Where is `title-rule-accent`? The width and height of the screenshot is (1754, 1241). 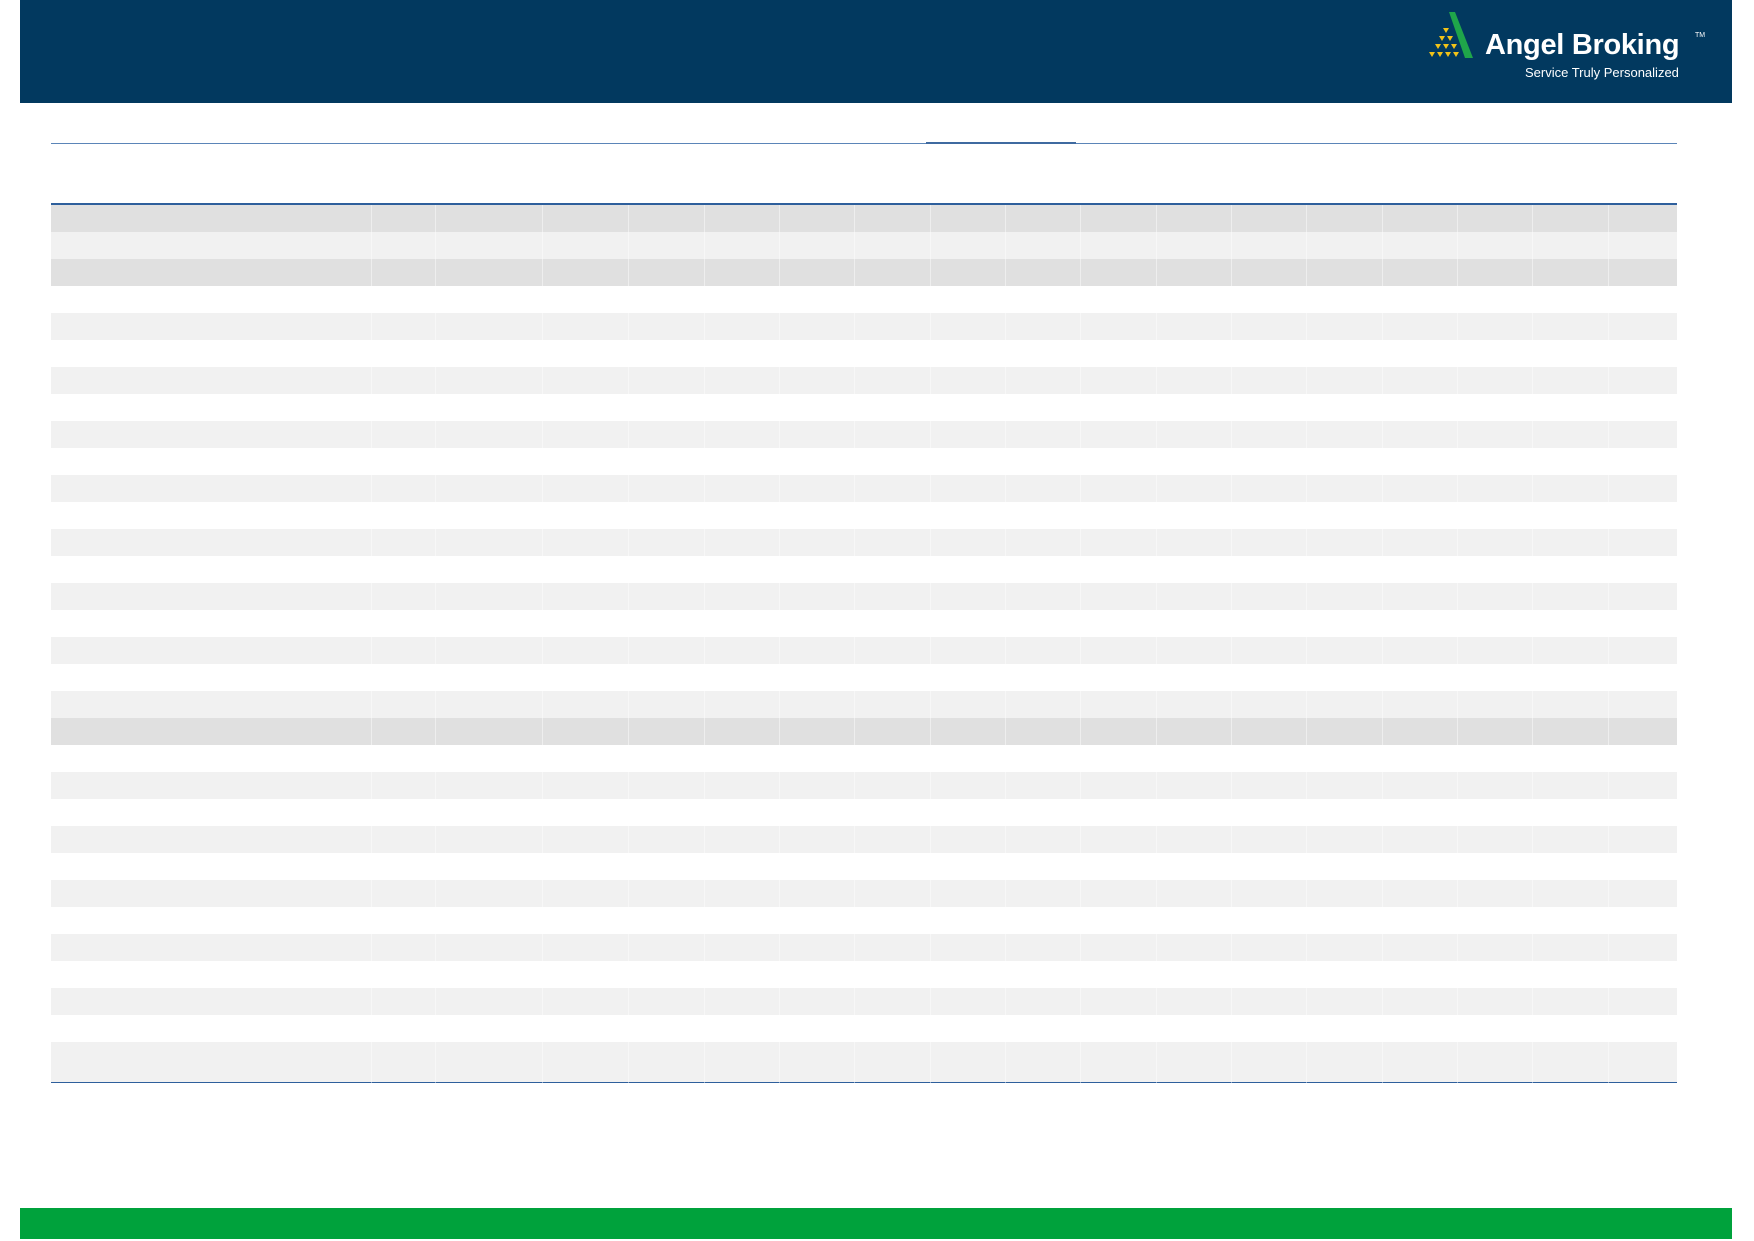
title-rule-accent is located at coordinates (1001, 143).